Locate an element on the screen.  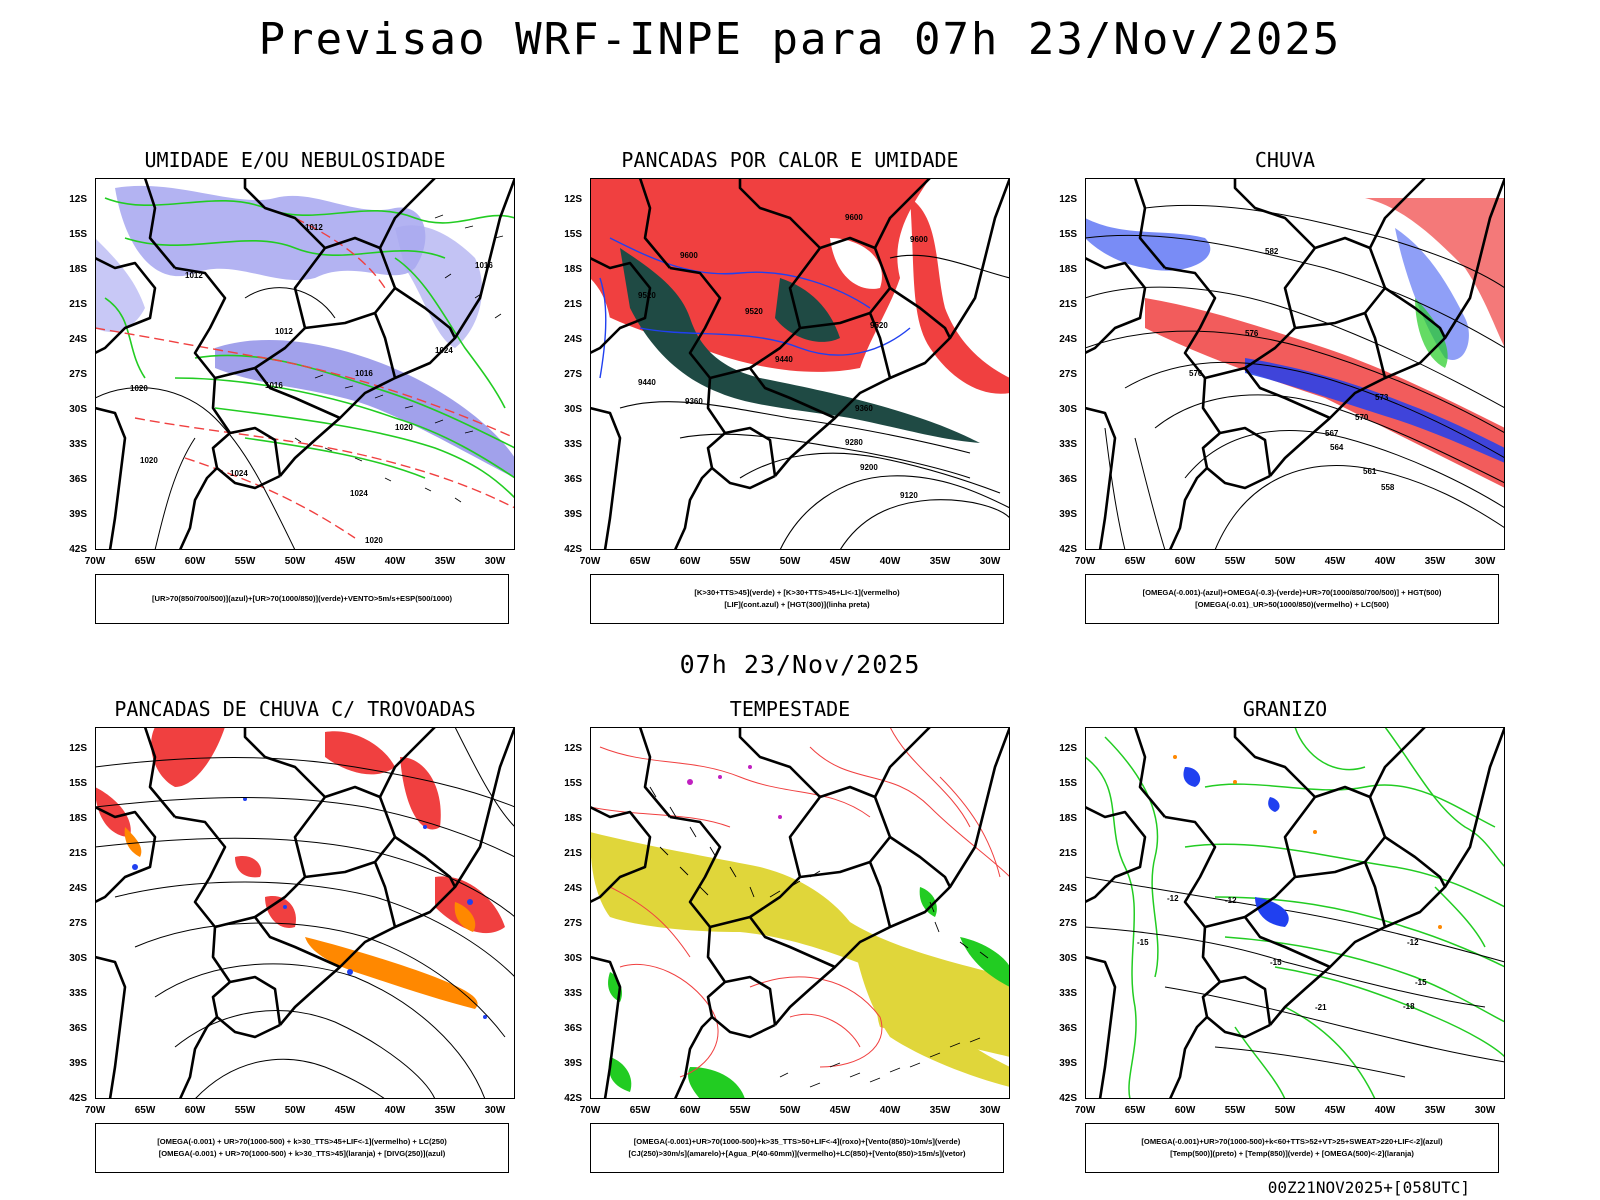
contour-label: 564 is located at coordinates (1337, 447).